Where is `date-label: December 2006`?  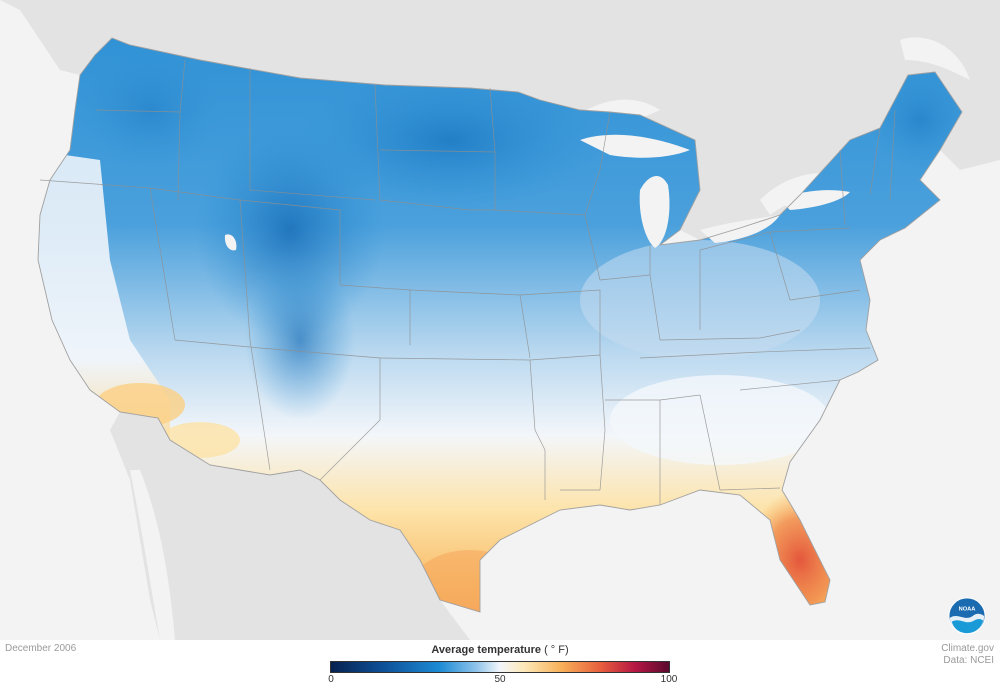
date-label: December 2006 is located at coordinates (41, 648).